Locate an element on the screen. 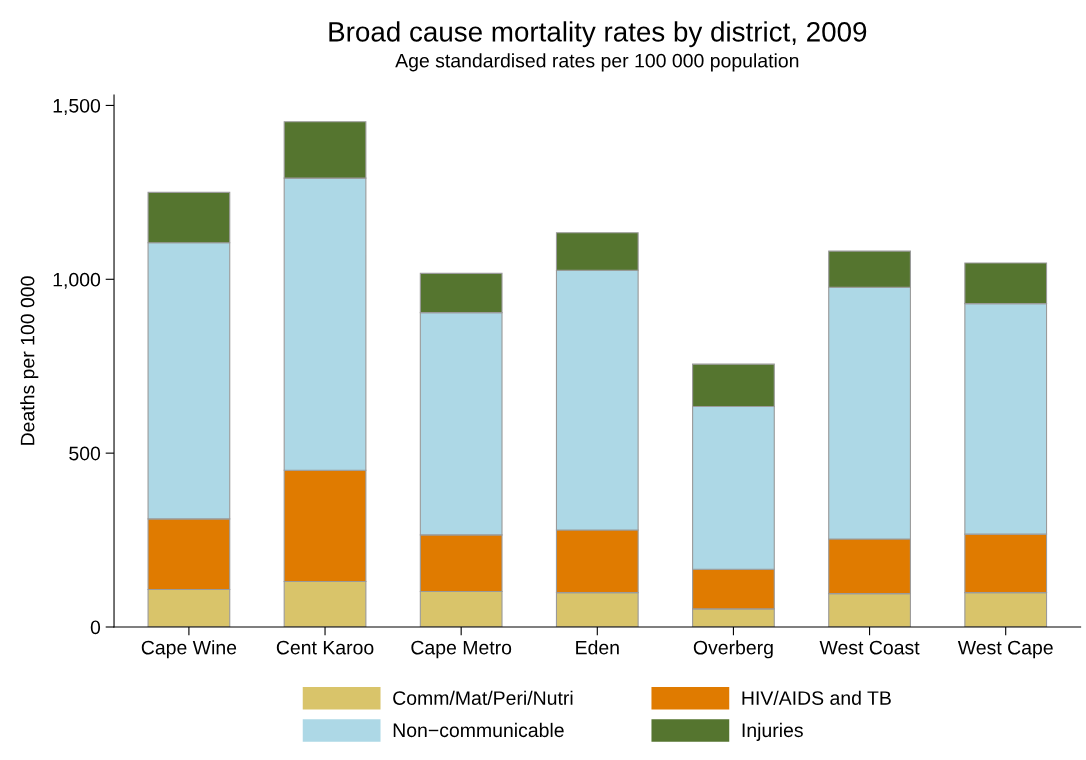 The height and width of the screenshot is (760, 1086). x-tick-label: Overberg is located at coordinates (733, 649).